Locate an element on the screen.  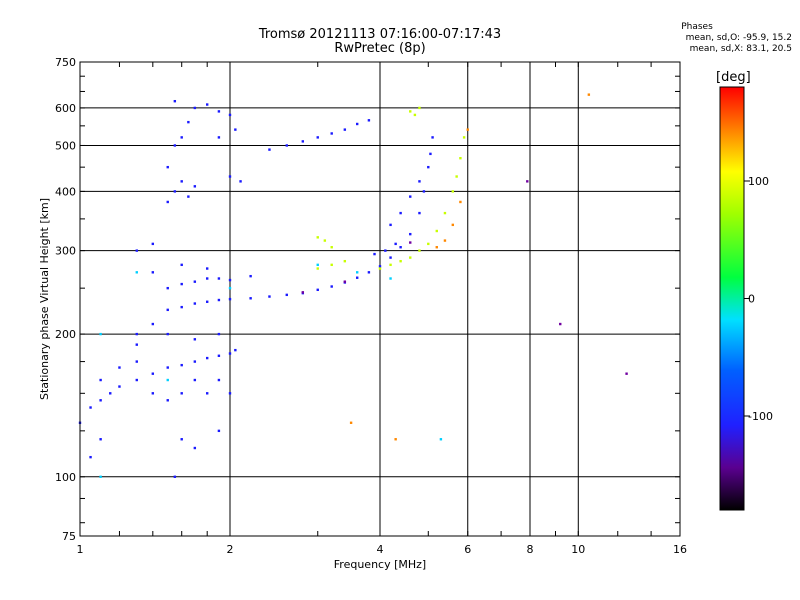
y-tick-label: 400 is located at coordinates (65, 191).